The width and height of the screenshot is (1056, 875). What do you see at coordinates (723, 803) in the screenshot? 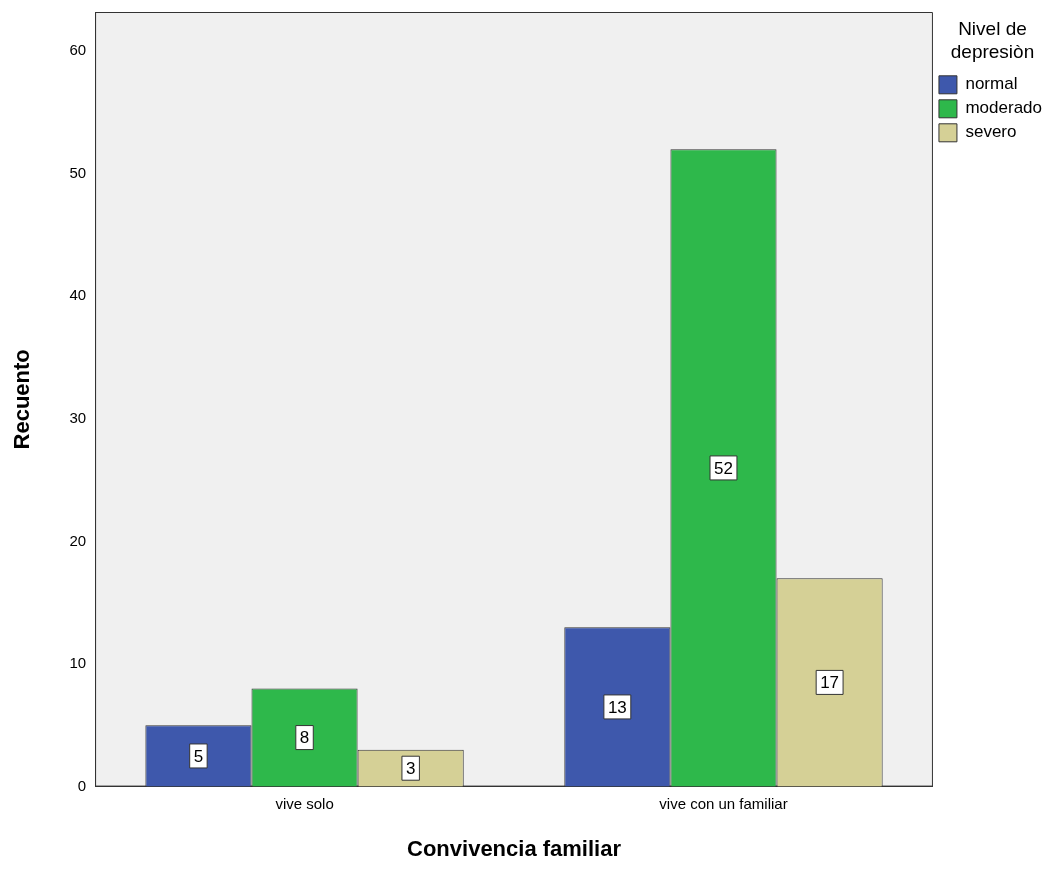
I see `x-tick-label: vive con un familiar` at bounding box center [723, 803].